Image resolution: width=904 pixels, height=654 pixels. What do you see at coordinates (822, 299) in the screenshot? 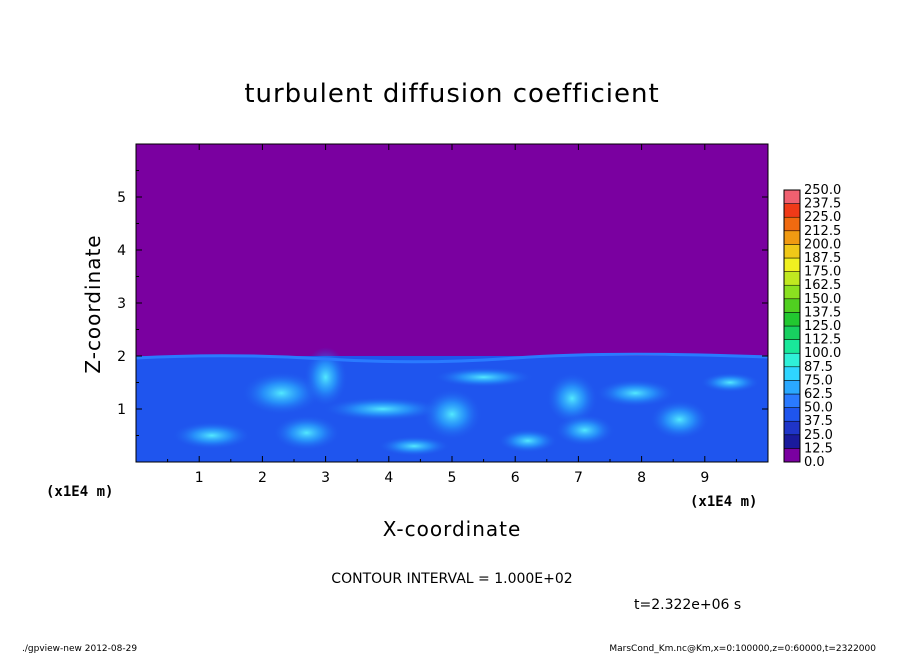
I see `colorbar-label: 150.0` at bounding box center [822, 299].